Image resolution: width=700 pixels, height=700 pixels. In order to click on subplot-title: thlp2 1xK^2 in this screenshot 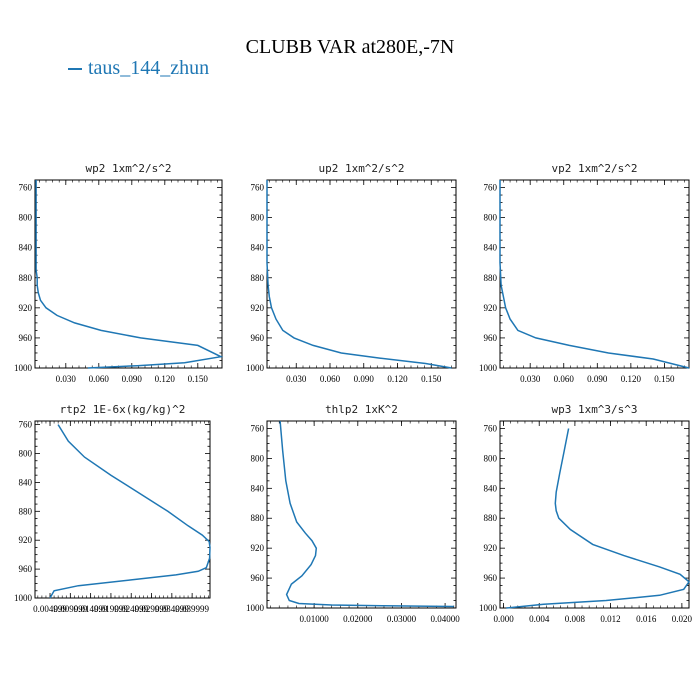, I will do `click(361, 409)`.